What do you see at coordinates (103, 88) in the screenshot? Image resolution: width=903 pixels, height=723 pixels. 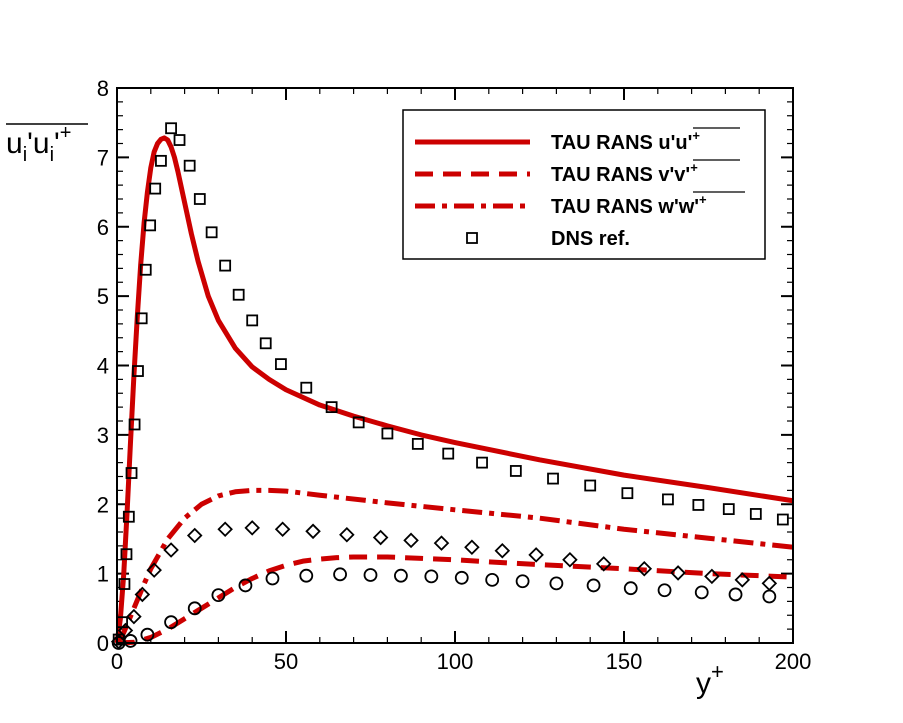 I see `y-tick-label: 8` at bounding box center [103, 88].